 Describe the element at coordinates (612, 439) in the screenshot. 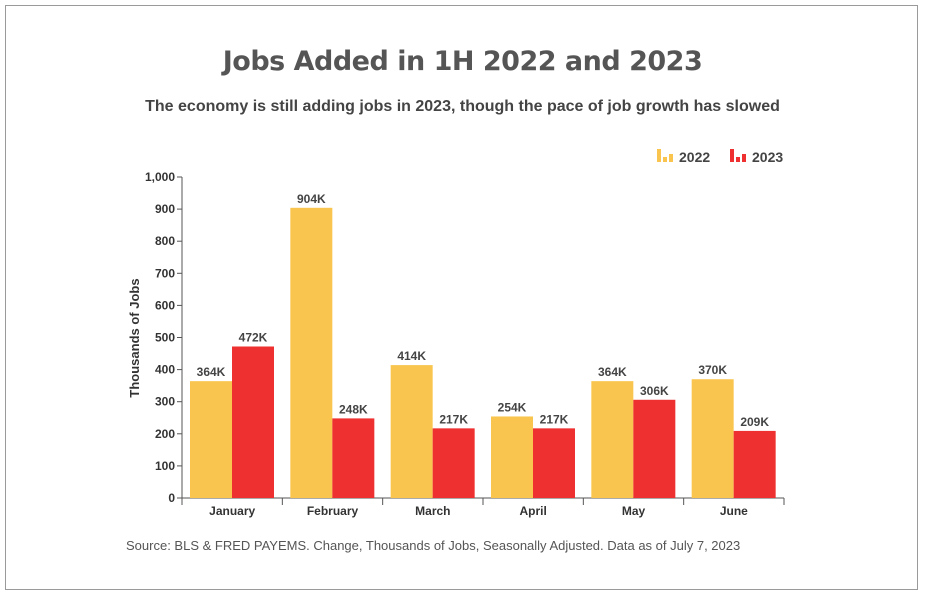

I see `bar-2022-may` at that location.